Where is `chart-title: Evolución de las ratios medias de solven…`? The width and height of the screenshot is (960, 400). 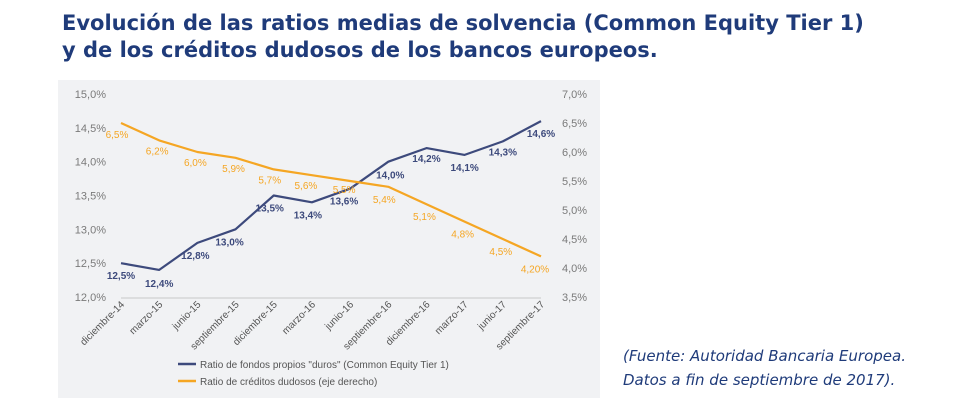
chart-title: Evolución de las ratios medias de solven… is located at coordinates (492, 37).